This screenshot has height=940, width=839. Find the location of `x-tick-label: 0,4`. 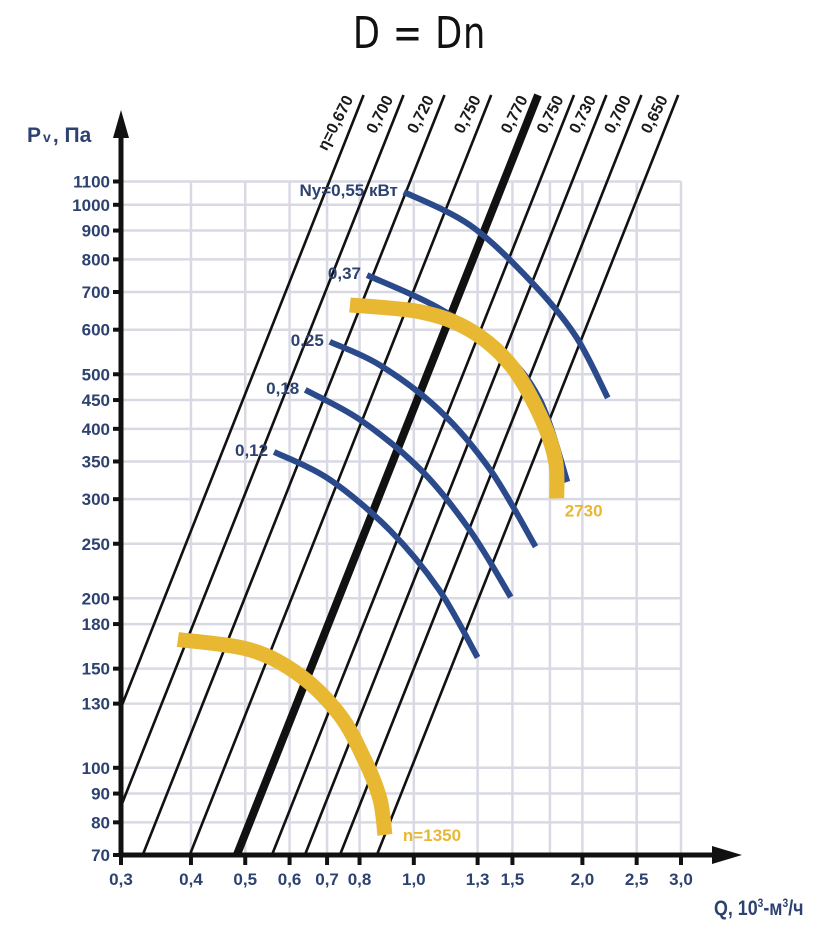

x-tick-label: 0,4 is located at coordinates (191, 879).